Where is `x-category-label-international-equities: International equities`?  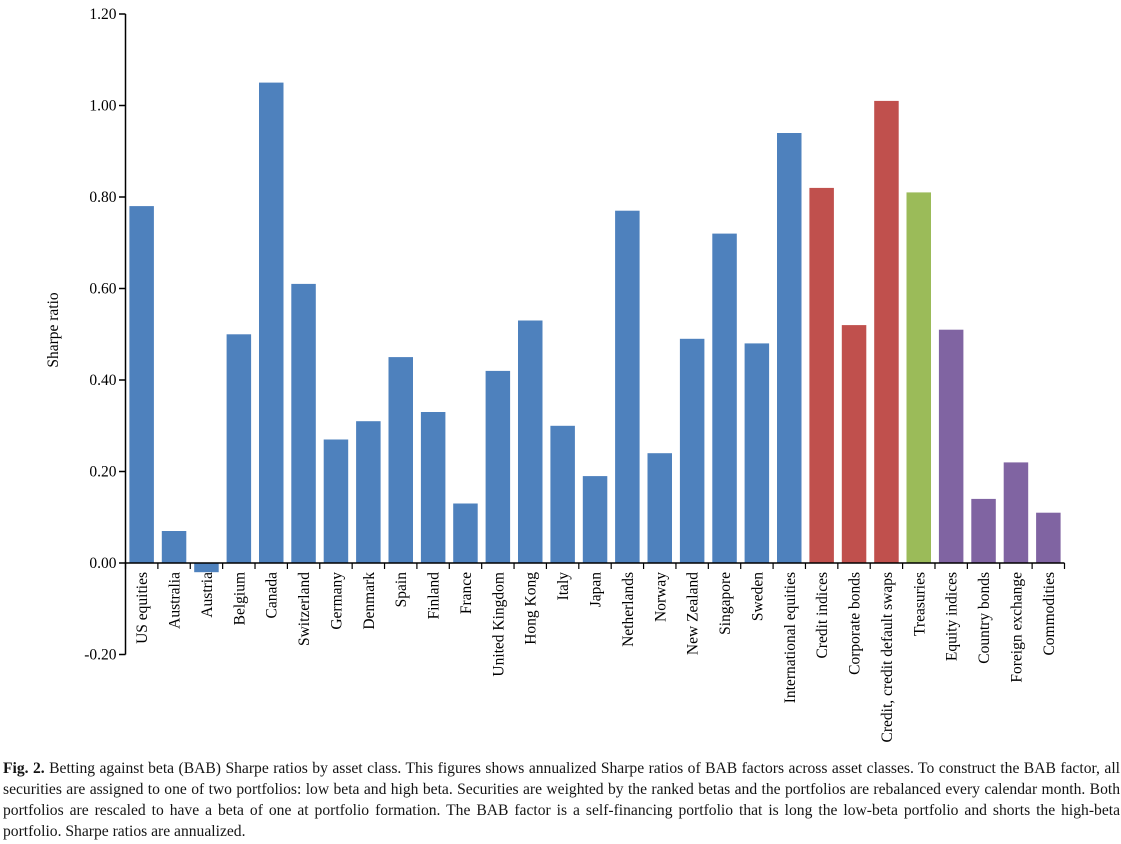
x-category-label-international-equities: International equities is located at coordinates (790, 637).